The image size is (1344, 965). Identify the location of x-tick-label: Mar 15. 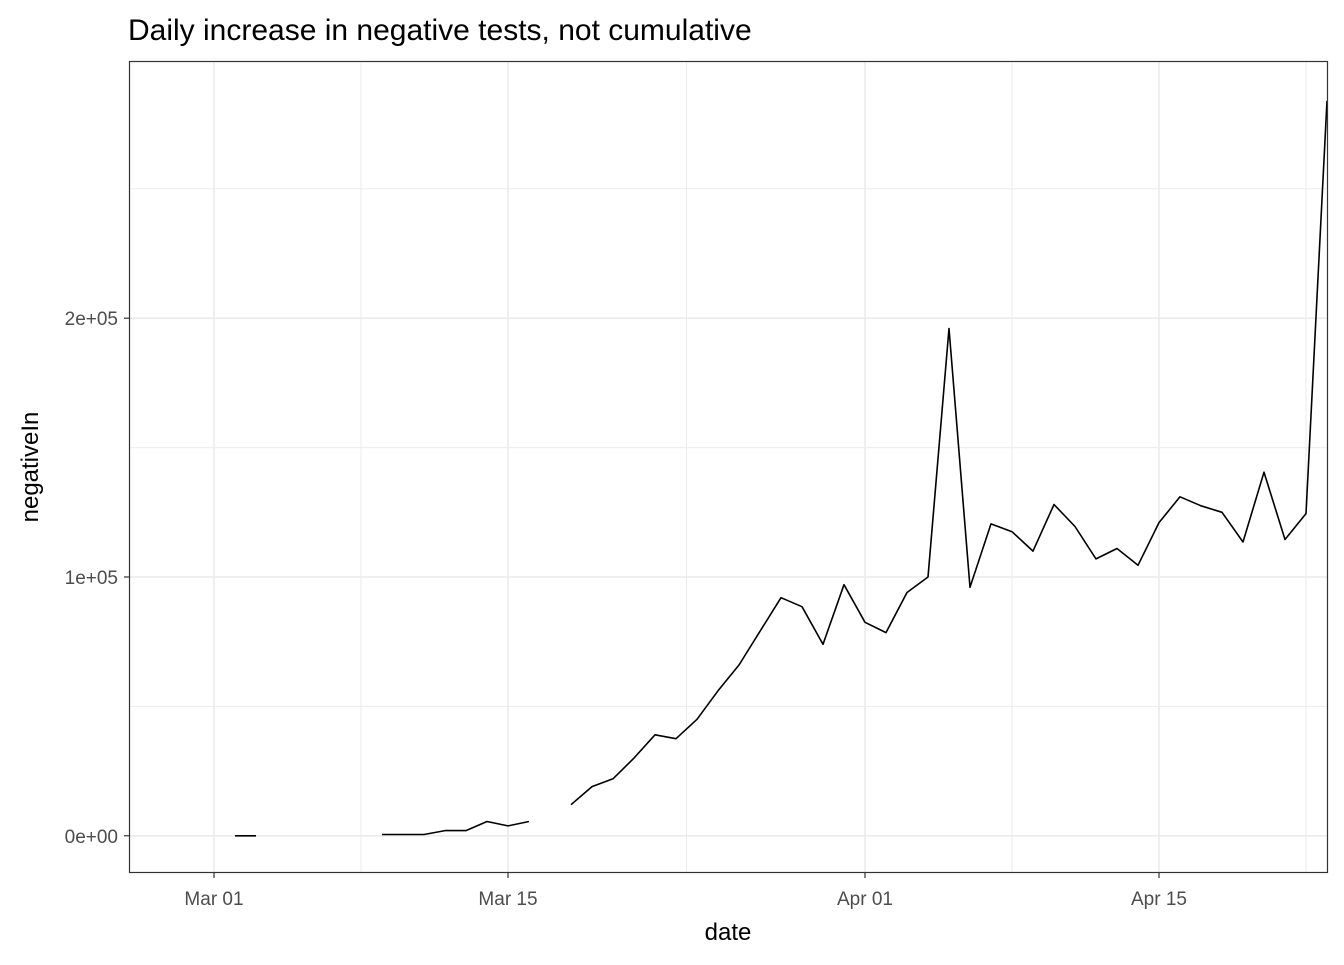
(507, 899).